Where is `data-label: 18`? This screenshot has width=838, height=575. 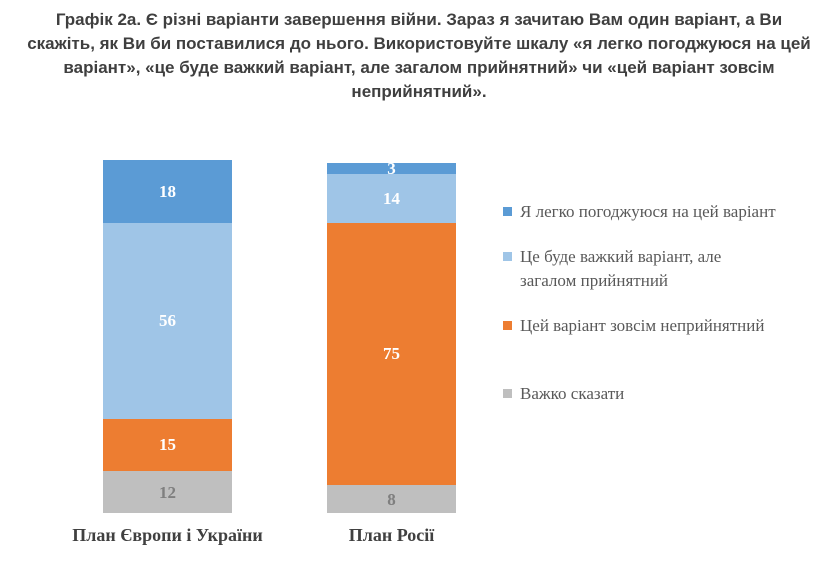
data-label: 18 is located at coordinates (167, 191).